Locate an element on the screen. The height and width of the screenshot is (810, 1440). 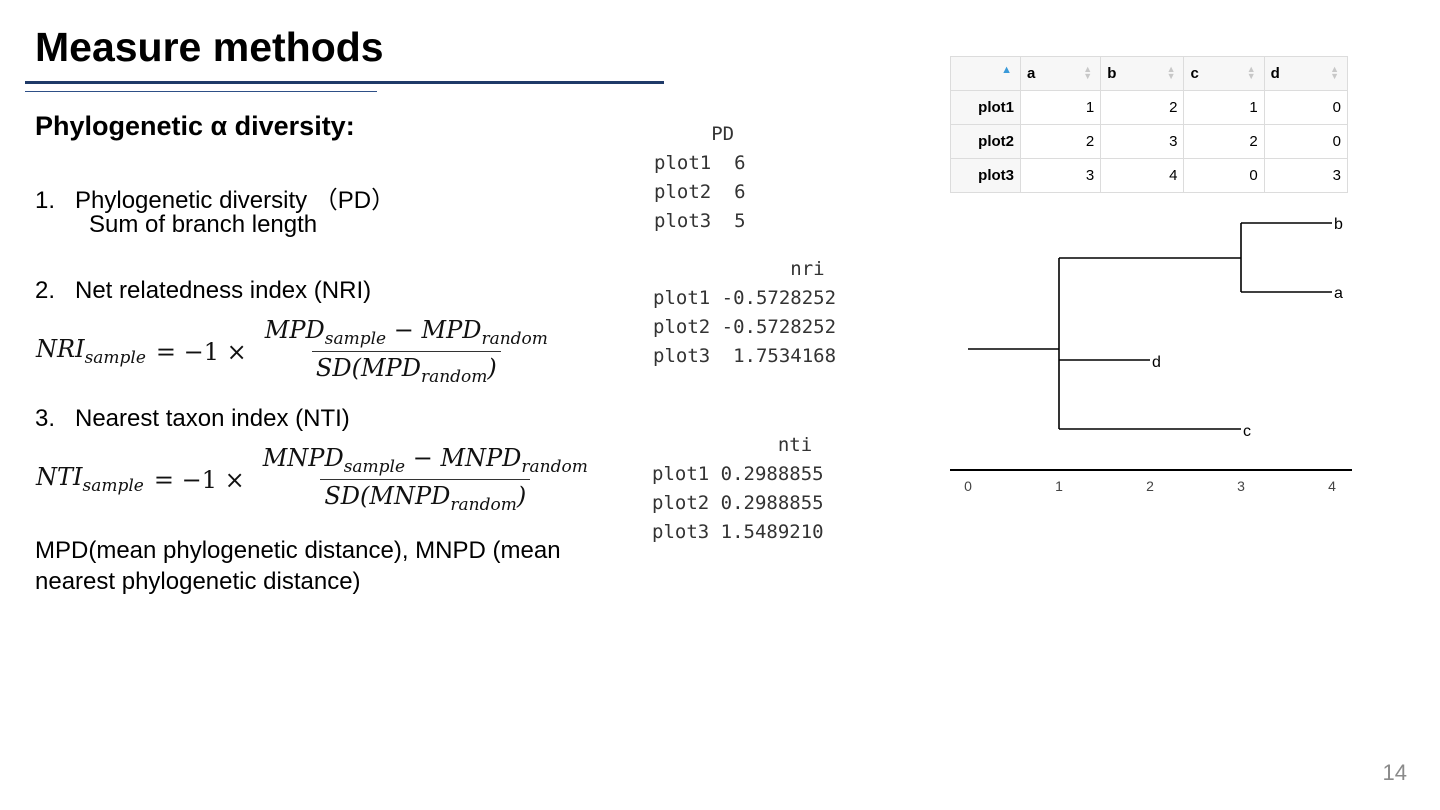
row-label: plot3 is located at coordinates (985, 175).